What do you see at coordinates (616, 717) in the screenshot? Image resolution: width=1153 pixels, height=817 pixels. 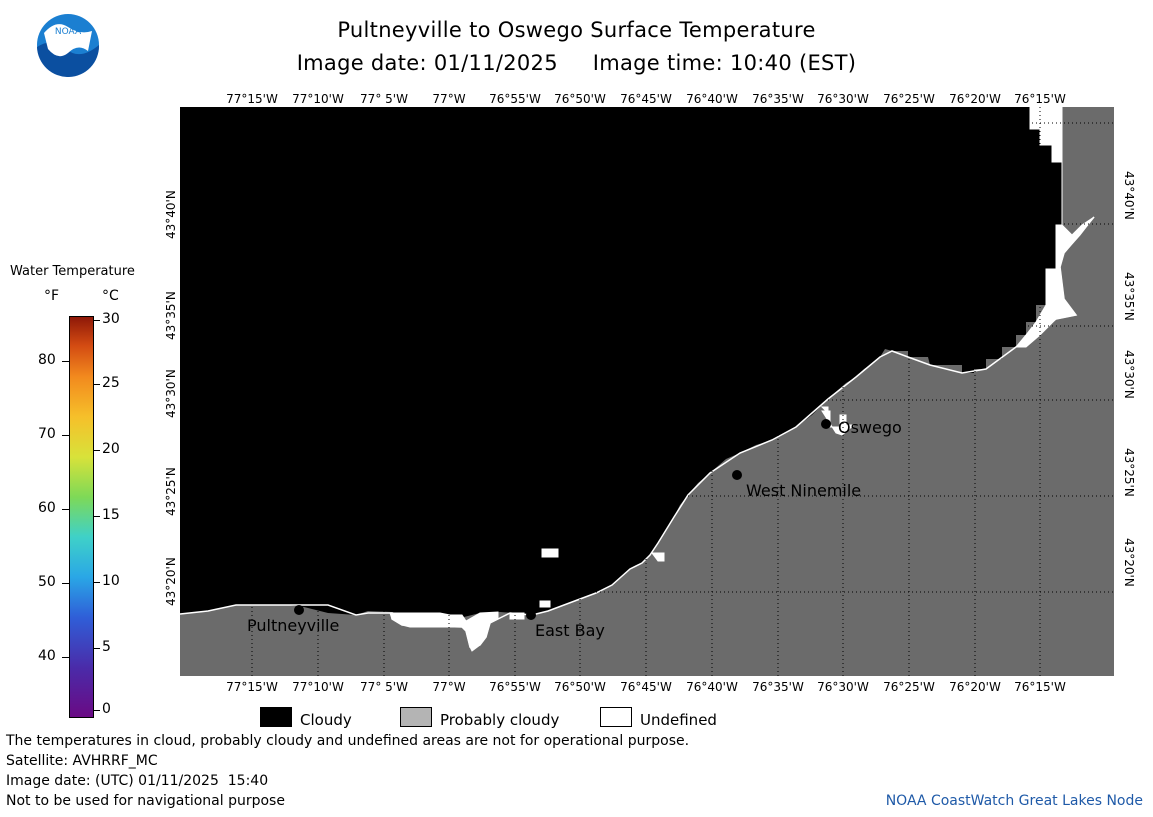 I see `legend-swatch-undefined` at bounding box center [616, 717].